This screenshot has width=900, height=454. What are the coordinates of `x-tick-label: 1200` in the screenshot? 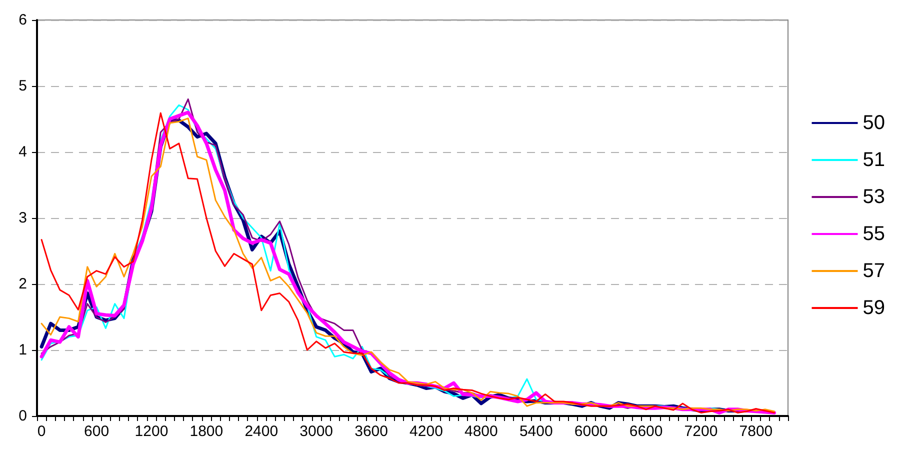 It's located at (151, 431).